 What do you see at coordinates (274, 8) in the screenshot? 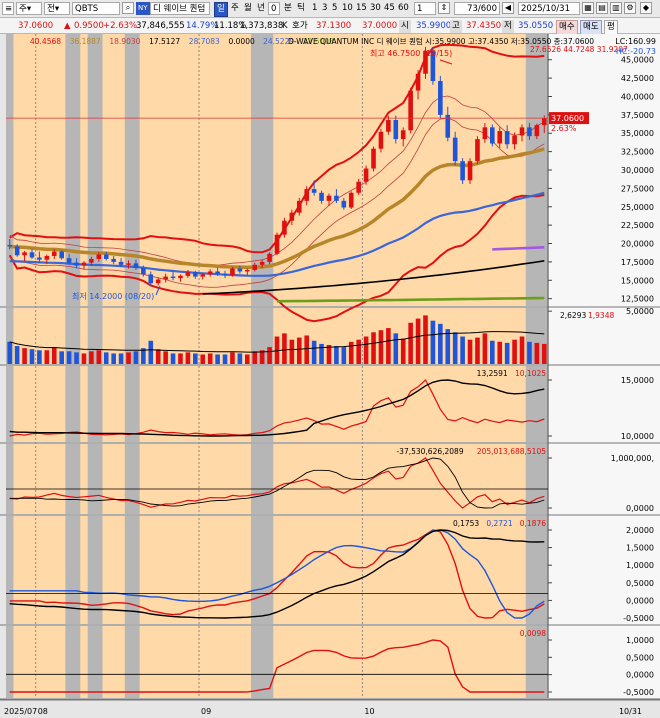
I see `tab-zero: 0` at bounding box center [274, 8].